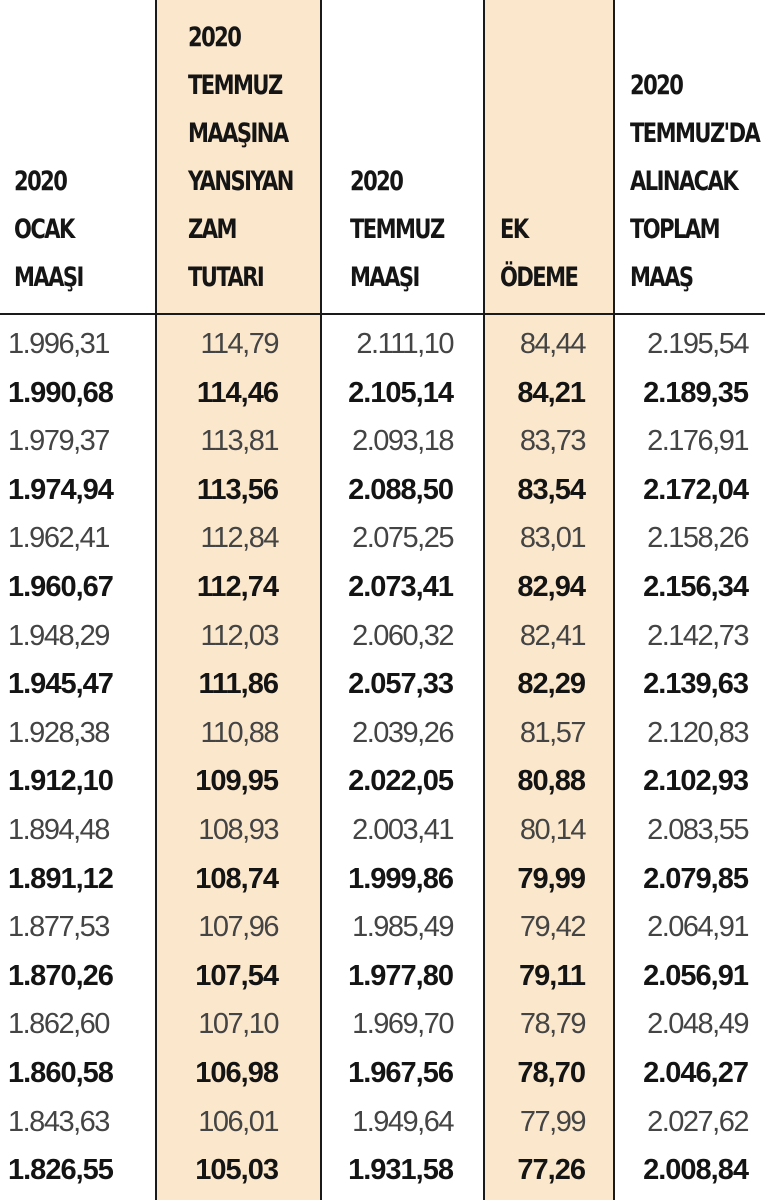 Image resolution: width=765 pixels, height=1200 pixels. Describe the element at coordinates (382, 1073) in the screenshot. I see `table-row: 1.860,58 106,98 1.967,56 78,70 2.046,27` at that location.